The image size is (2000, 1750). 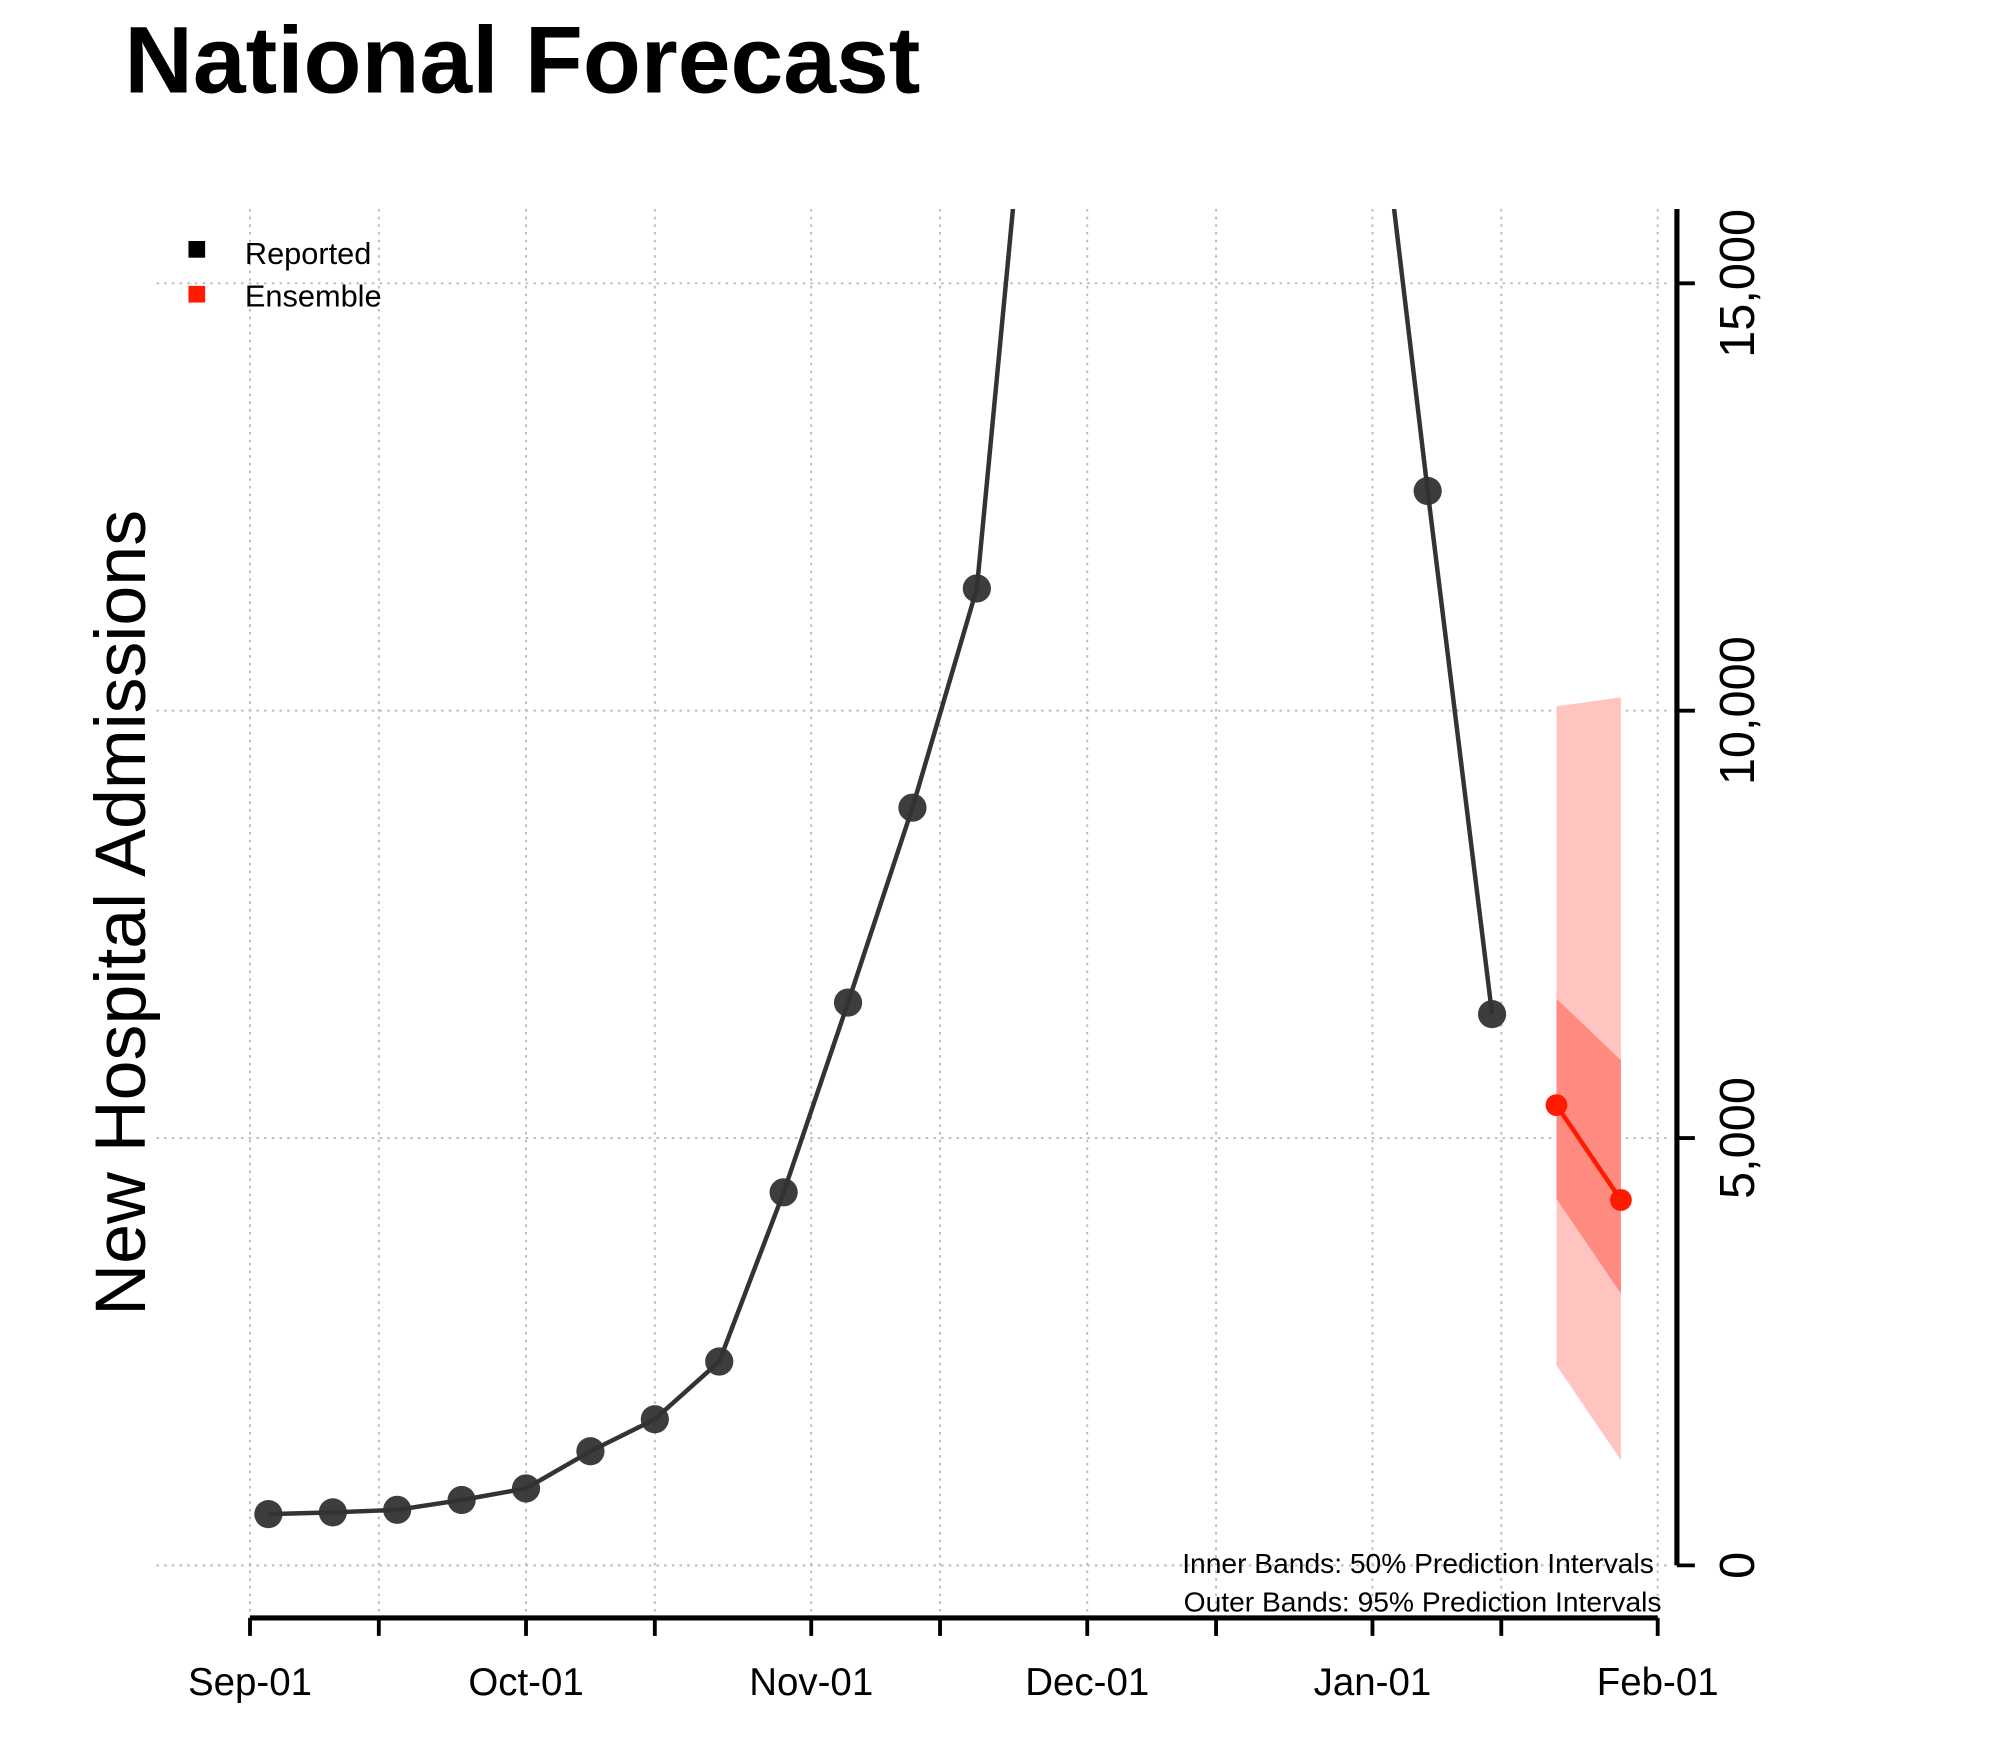 What do you see at coordinates (1738, 1565) in the screenshot?
I see `y-tick-label: 0` at bounding box center [1738, 1565].